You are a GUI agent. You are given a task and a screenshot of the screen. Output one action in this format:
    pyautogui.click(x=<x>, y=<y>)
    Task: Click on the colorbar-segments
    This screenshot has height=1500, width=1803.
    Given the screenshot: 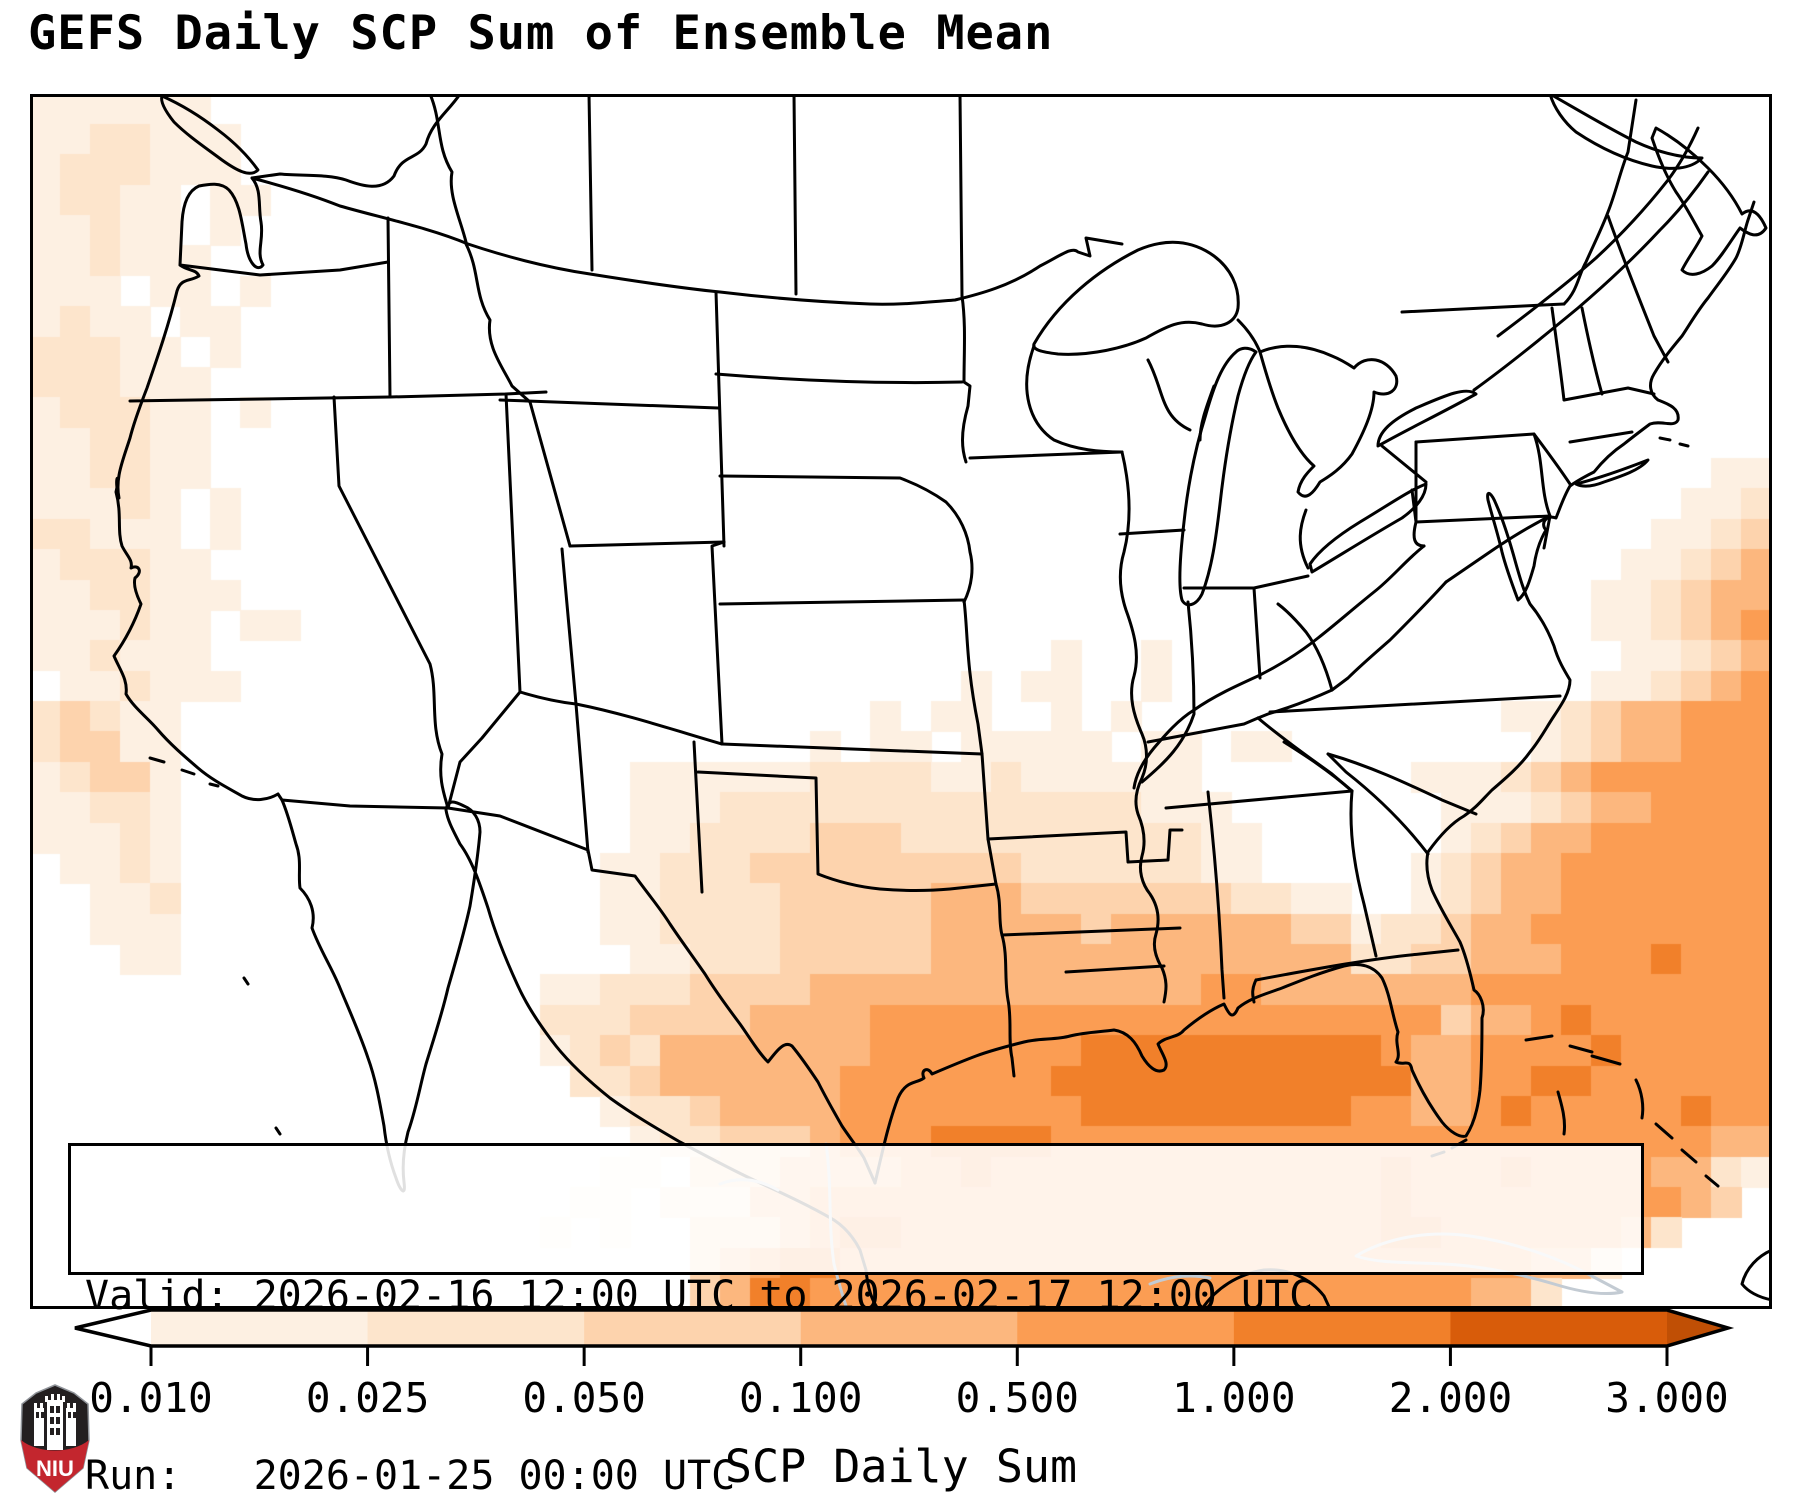 What is the action you would take?
    pyautogui.click(x=909, y=1328)
    